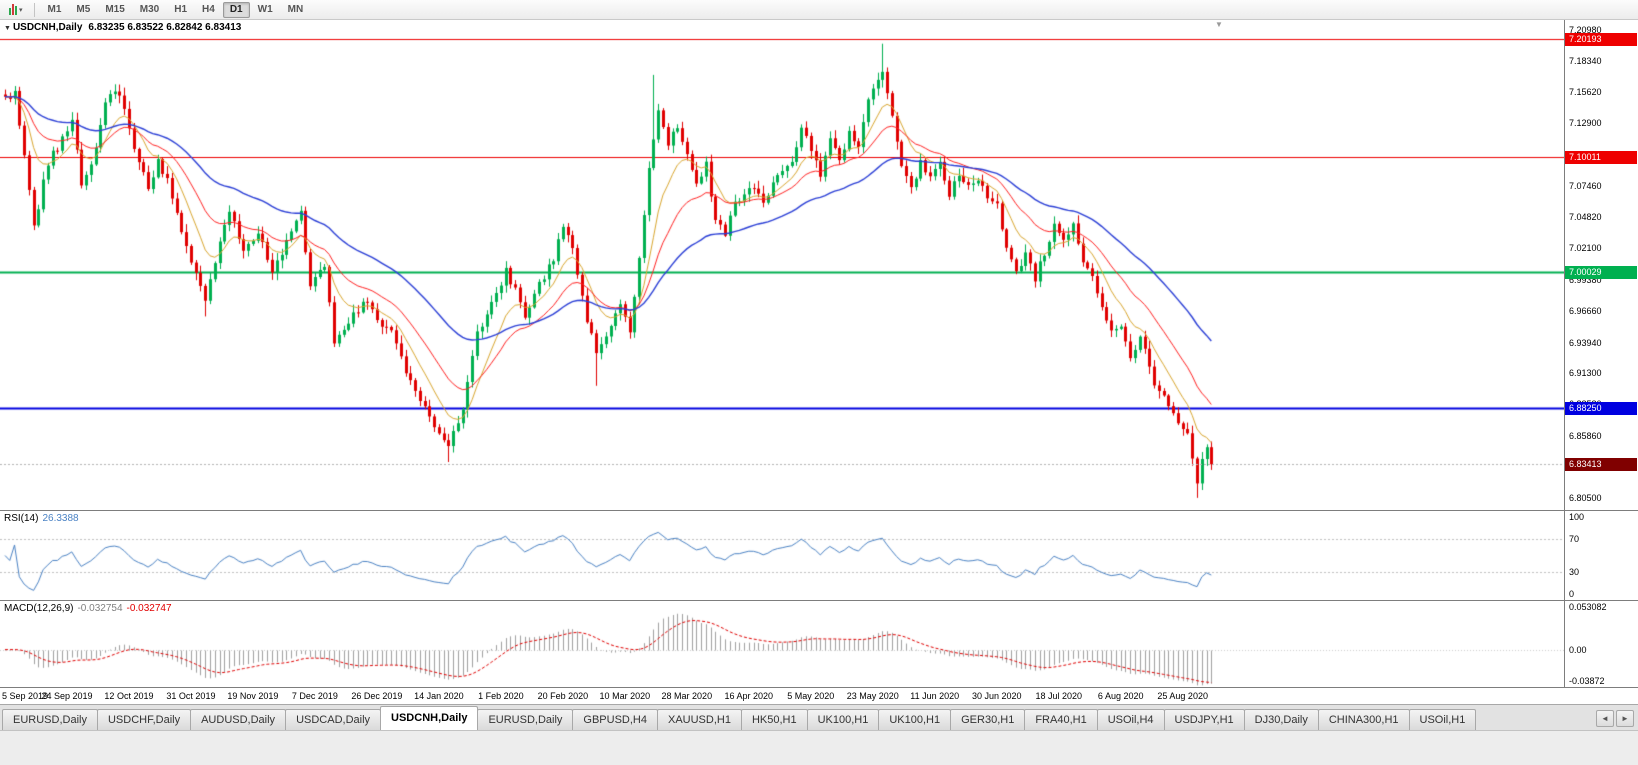 This screenshot has width=1638, height=765. I want to click on chart-type-button: ▾, so click(16, 9).